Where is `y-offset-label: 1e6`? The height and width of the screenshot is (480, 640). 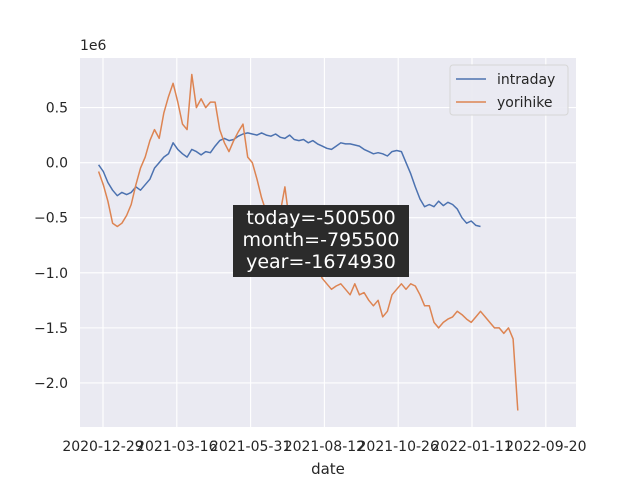 y-offset-label: 1e6 is located at coordinates (93, 46).